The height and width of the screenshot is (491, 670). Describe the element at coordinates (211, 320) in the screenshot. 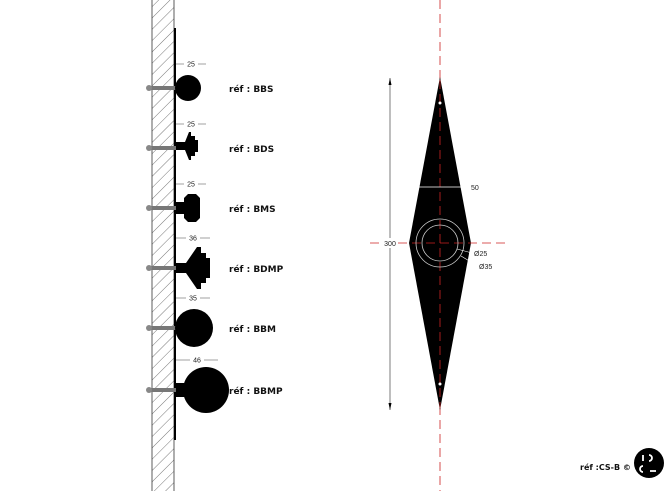

I see `knob-ball-medium: 35 réf : BBM` at that location.